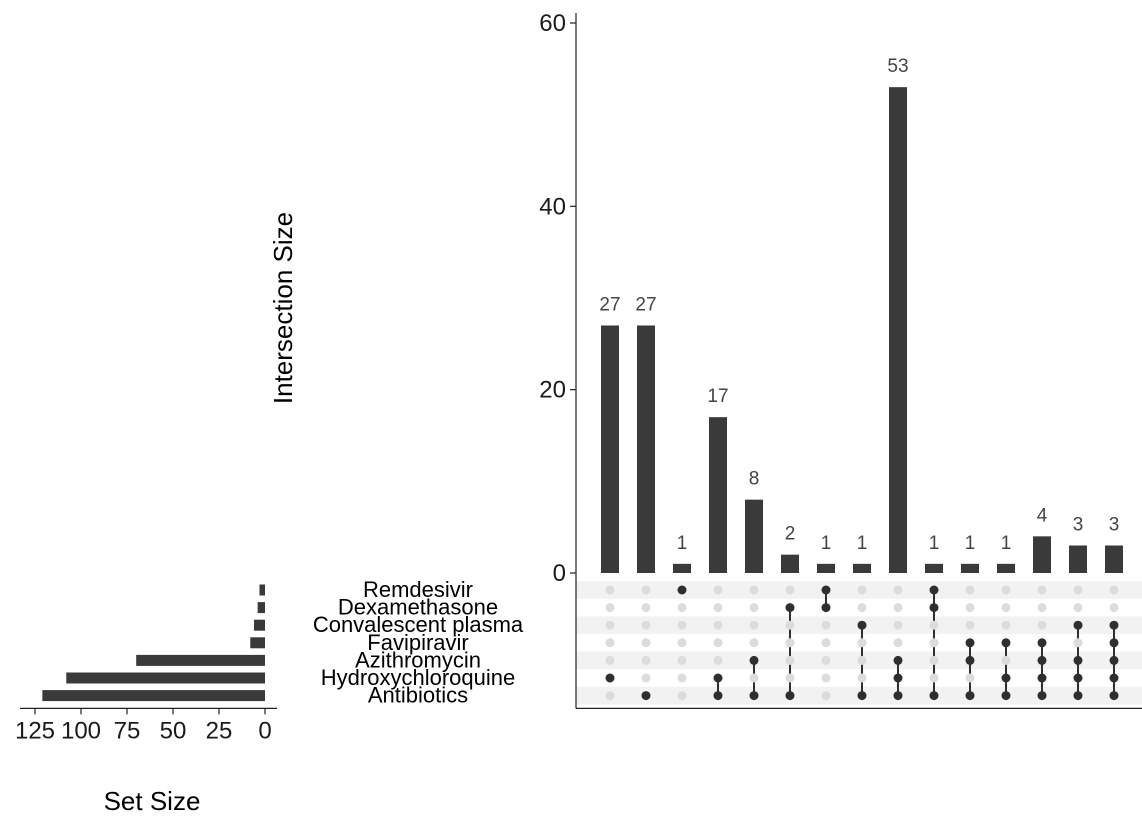  Describe the element at coordinates (35, 730) in the screenshot. I see `set-size-tick-label: 125` at that location.